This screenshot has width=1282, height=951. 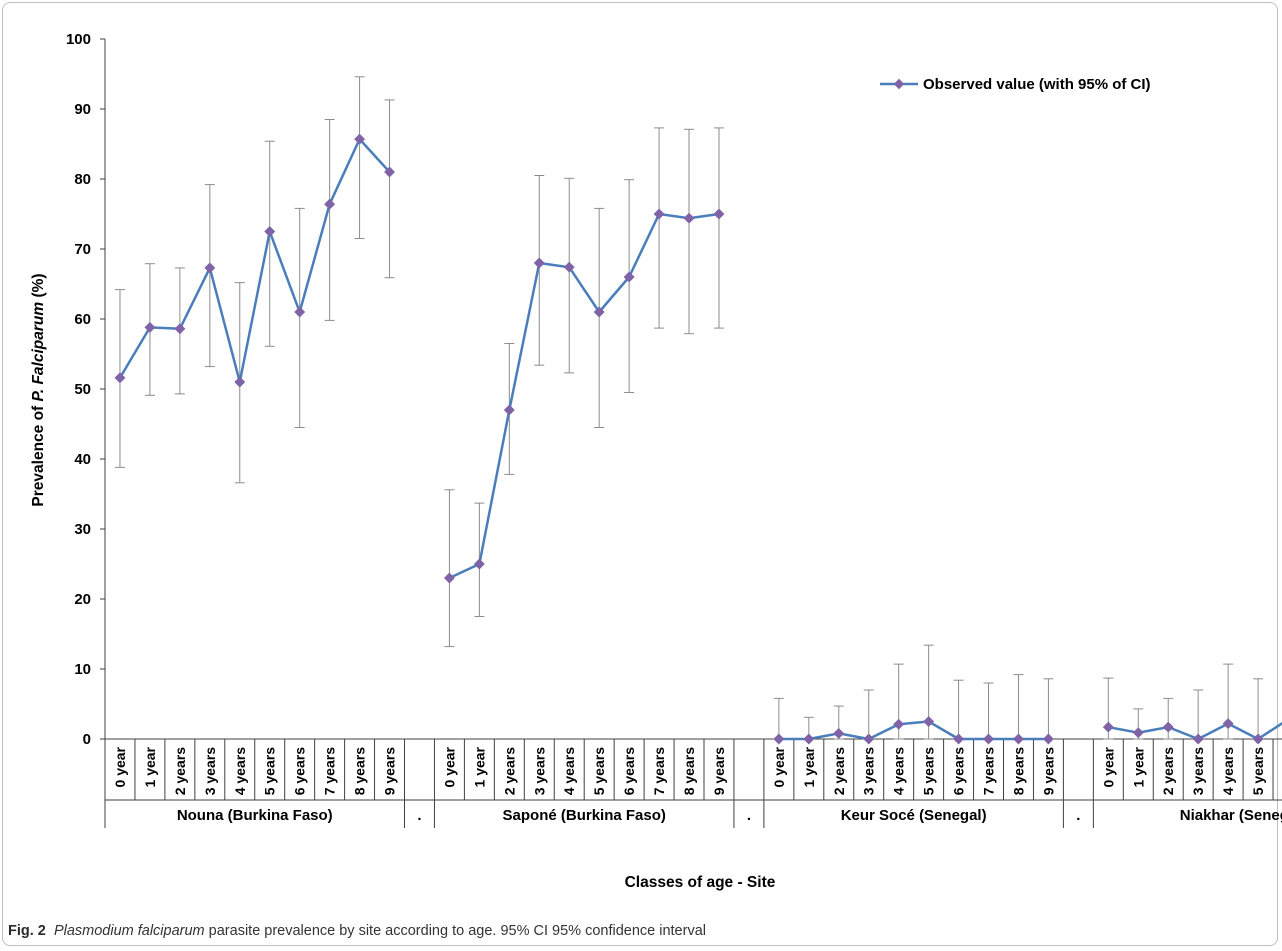 What do you see at coordinates (255, 815) in the screenshot?
I see `site-label: Nouna (Burkina Faso)` at bounding box center [255, 815].